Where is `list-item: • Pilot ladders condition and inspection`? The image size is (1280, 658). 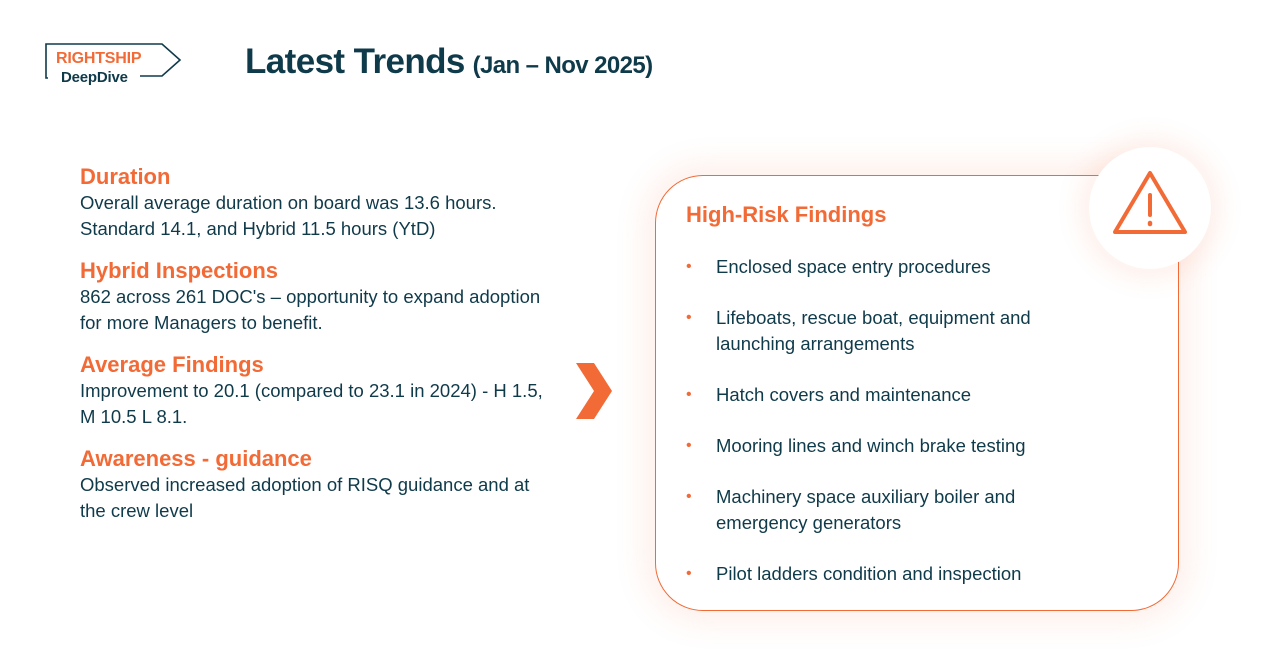 list-item: • Pilot ladders condition and inspection is located at coordinates (896, 574).